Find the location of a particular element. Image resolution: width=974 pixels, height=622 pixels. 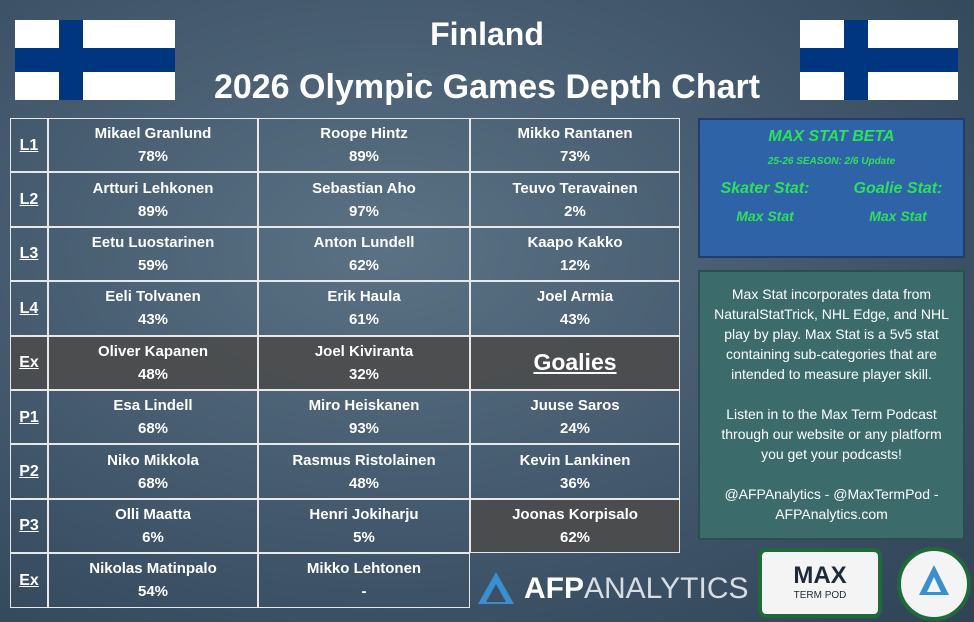

player-name: Erik Haula is located at coordinates (364, 297).